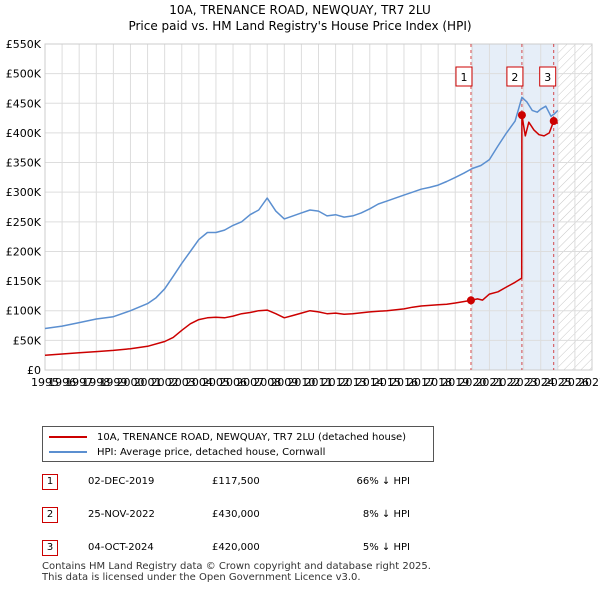 The width and height of the screenshot is (600, 590). I want to click on x-tick-label: 2013, so click(353, 382).